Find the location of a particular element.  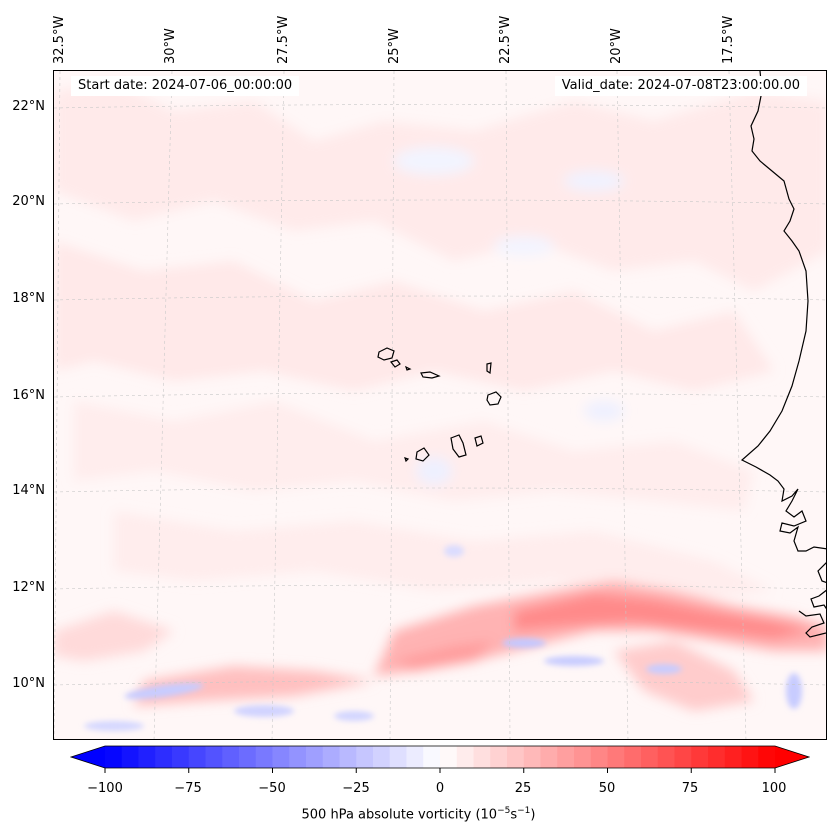

colorbar-label: 500 hPa absolute vorticity (10−5s−1) is located at coordinates (418, 814).